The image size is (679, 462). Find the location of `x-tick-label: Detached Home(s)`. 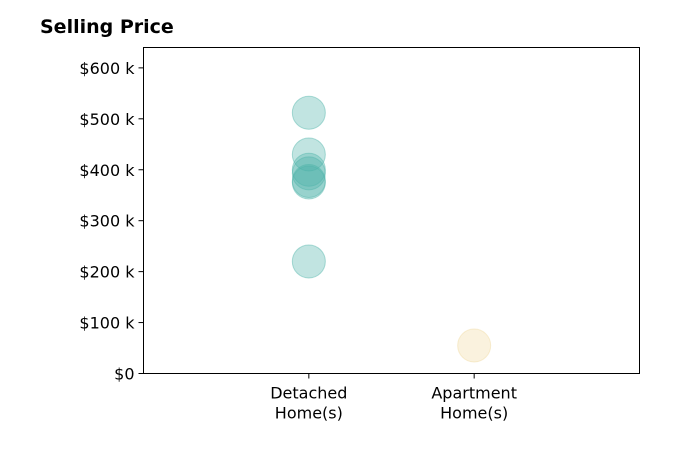

x-tick-label: Detached Home(s) is located at coordinates (308, 403).